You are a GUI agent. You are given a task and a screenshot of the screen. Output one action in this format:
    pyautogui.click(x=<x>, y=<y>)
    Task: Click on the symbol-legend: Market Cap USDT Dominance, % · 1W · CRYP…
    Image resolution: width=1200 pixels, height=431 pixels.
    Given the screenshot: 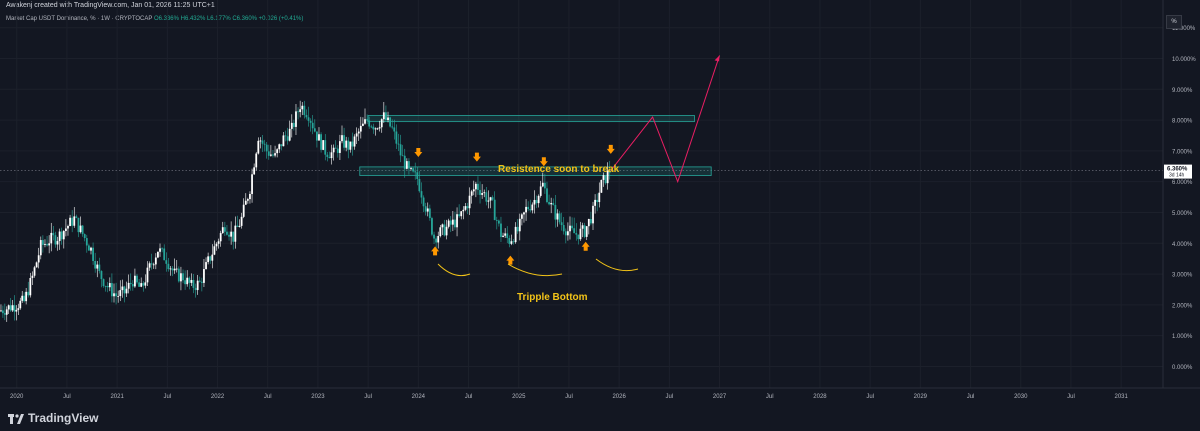 What is the action you would take?
    pyautogui.click(x=154, y=19)
    